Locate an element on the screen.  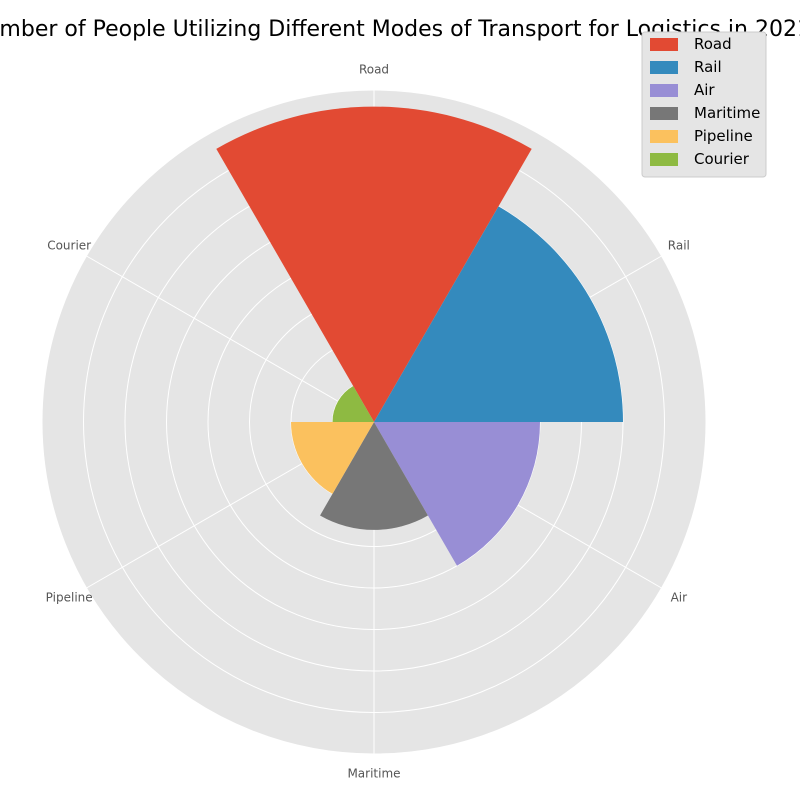
legend-items: Road Rail Air Maritime Pipeline Courier is located at coordinates (705, 101).